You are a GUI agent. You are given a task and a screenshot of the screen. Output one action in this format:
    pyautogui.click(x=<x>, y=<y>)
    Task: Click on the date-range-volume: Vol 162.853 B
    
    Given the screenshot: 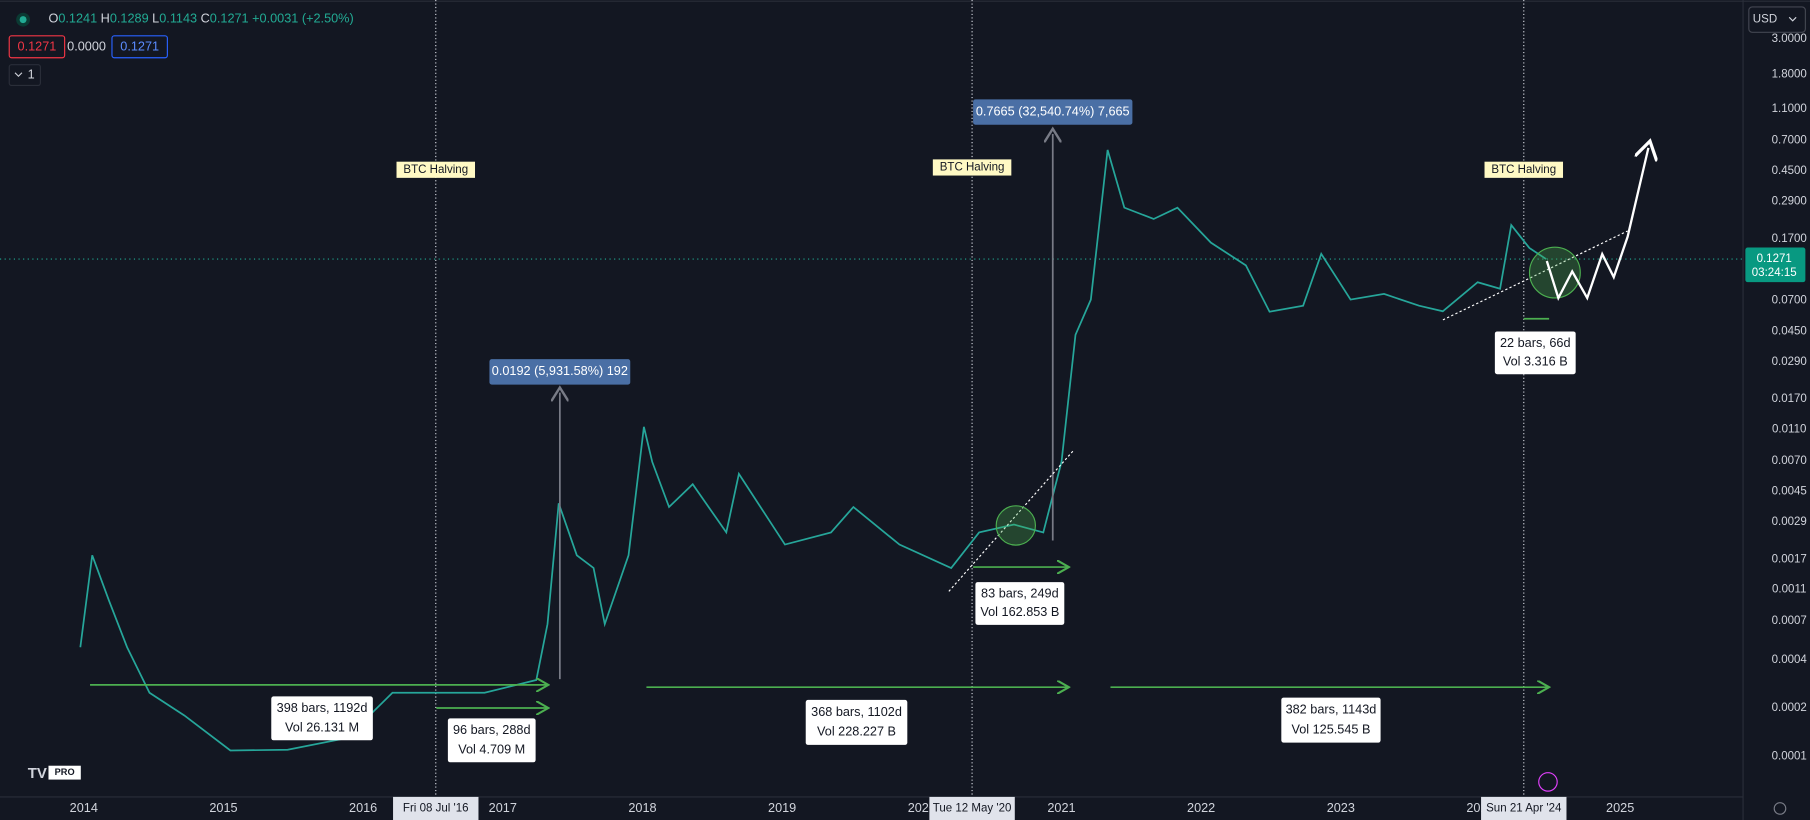 What is the action you would take?
    pyautogui.click(x=1019, y=612)
    